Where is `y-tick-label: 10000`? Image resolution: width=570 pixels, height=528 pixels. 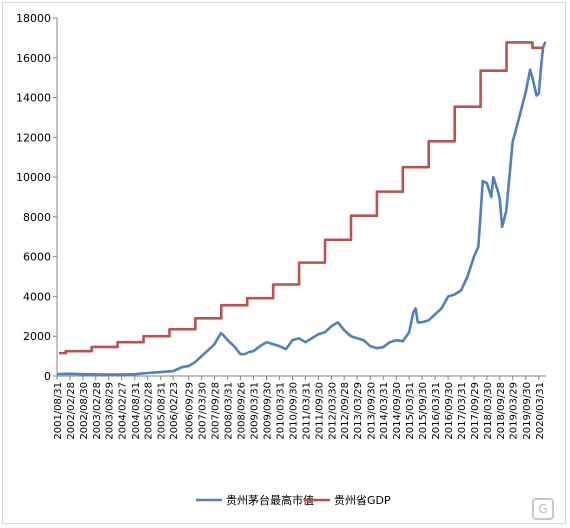 y-tick-label: 10000 is located at coordinates (33, 177).